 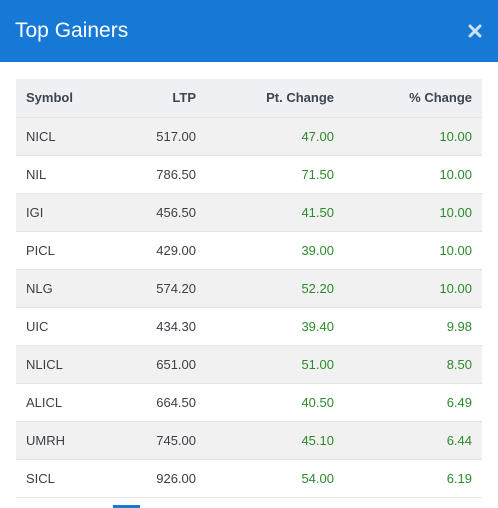 I want to click on pt-change-cell: 52.20, so click(x=275, y=288).